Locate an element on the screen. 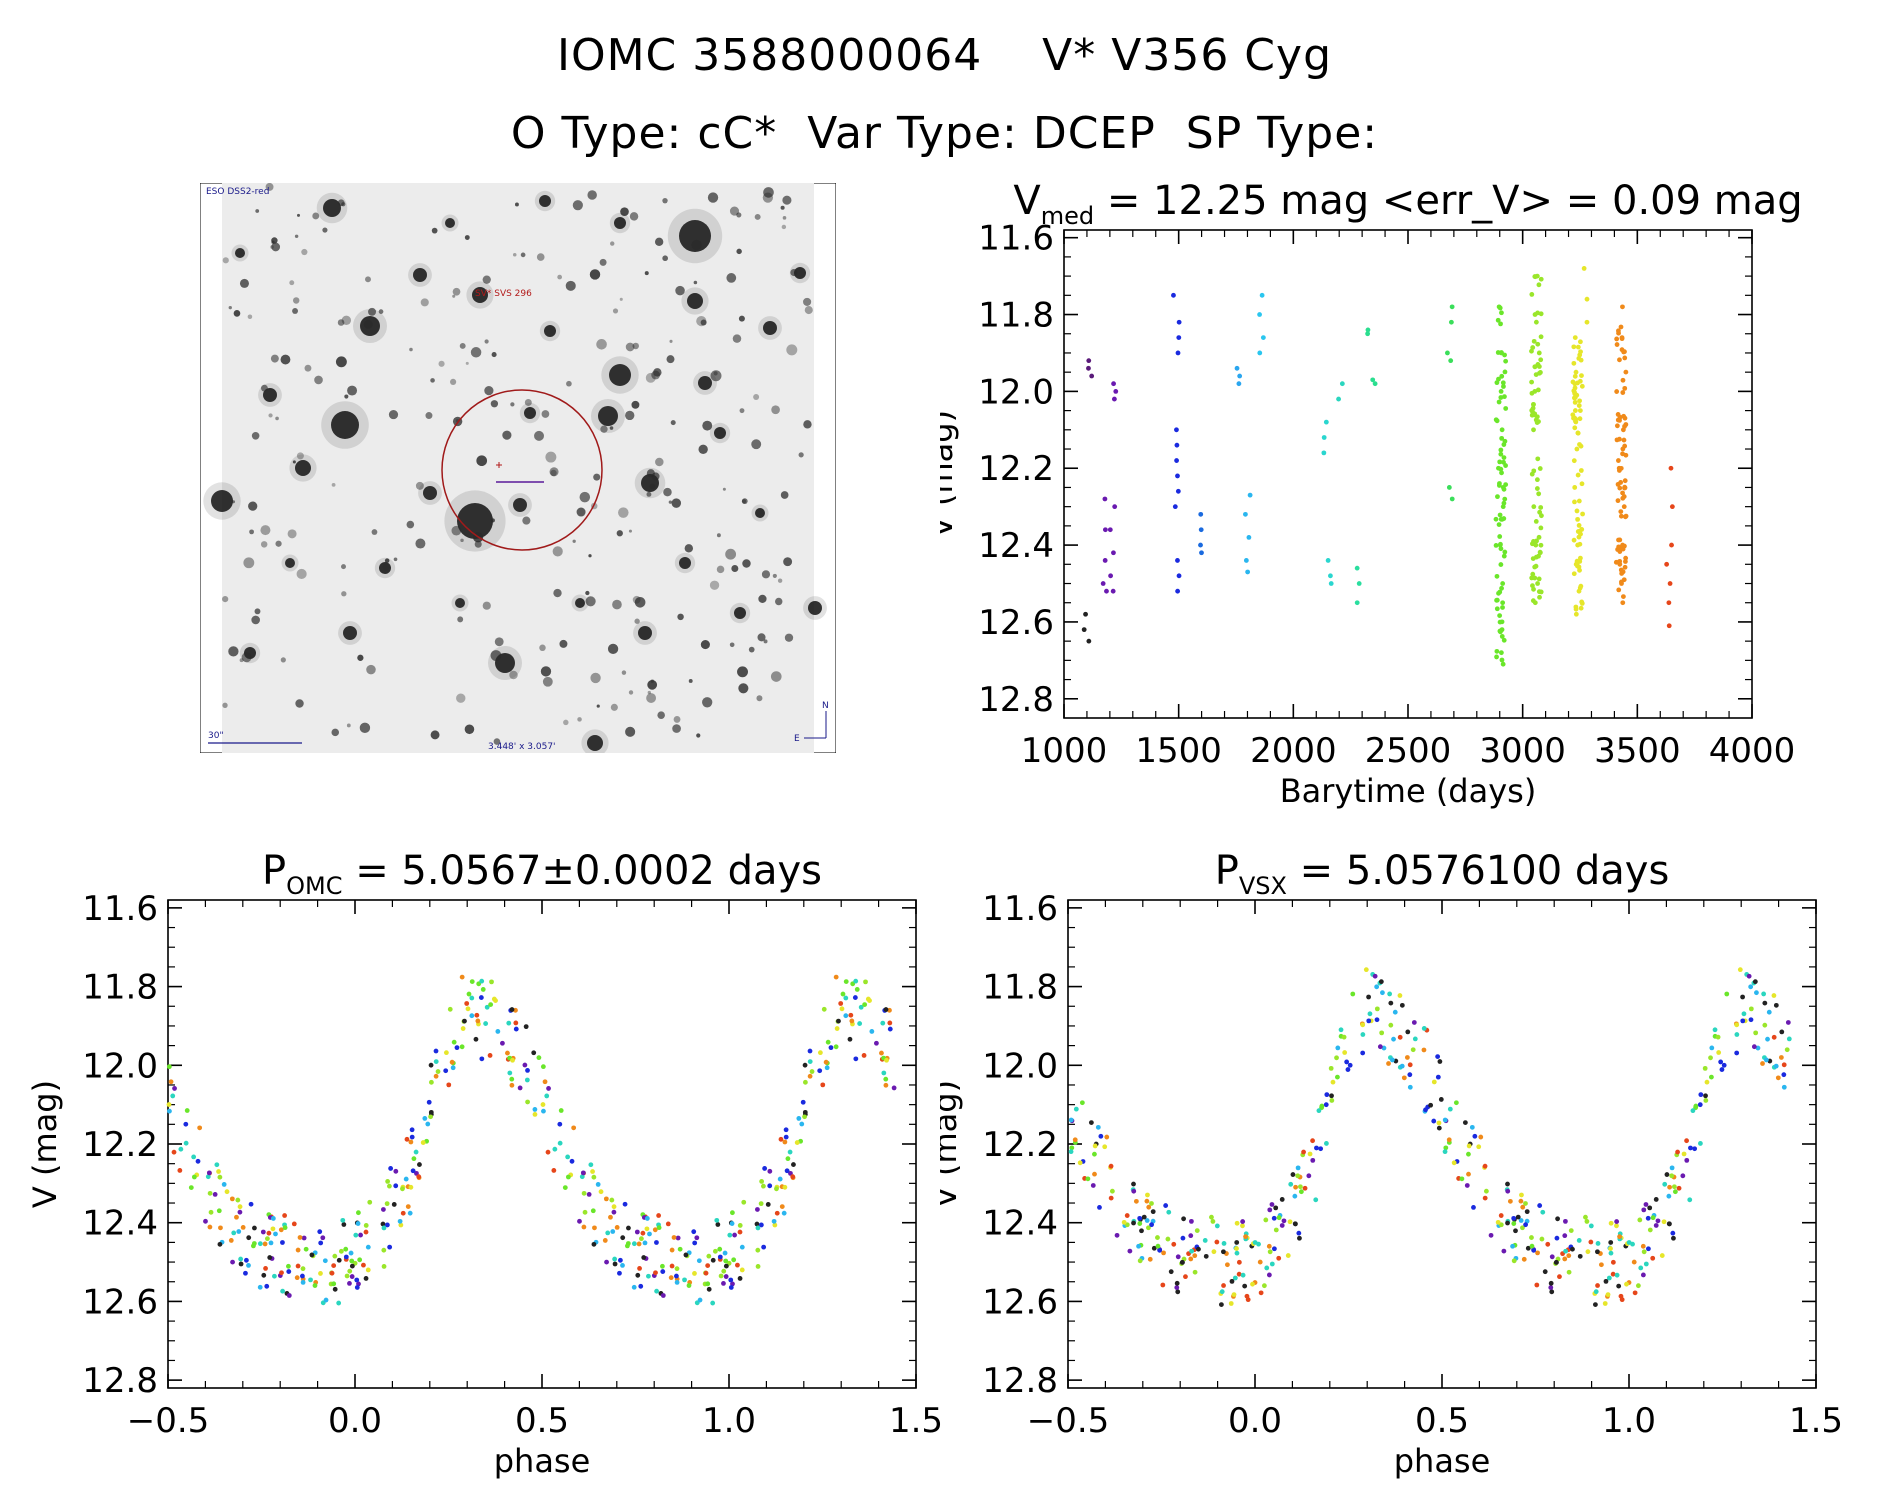 The width and height of the screenshot is (1889, 1494). search-radius-circle is located at coordinates (522, 470).